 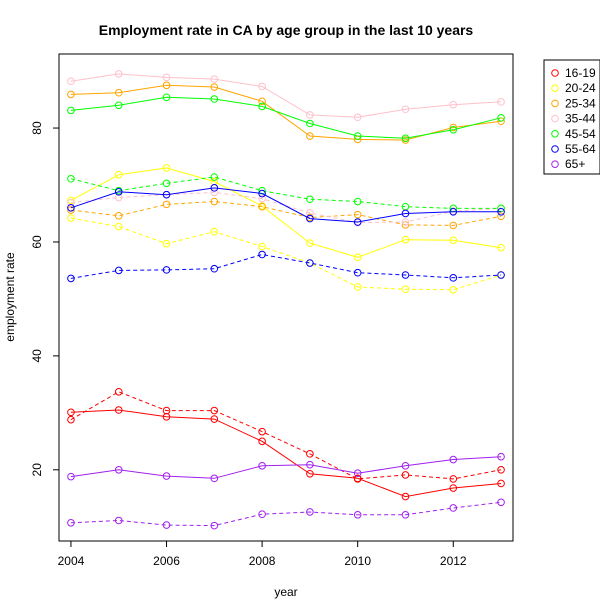 I want to click on legend-label: 20-24, so click(x=580, y=88).